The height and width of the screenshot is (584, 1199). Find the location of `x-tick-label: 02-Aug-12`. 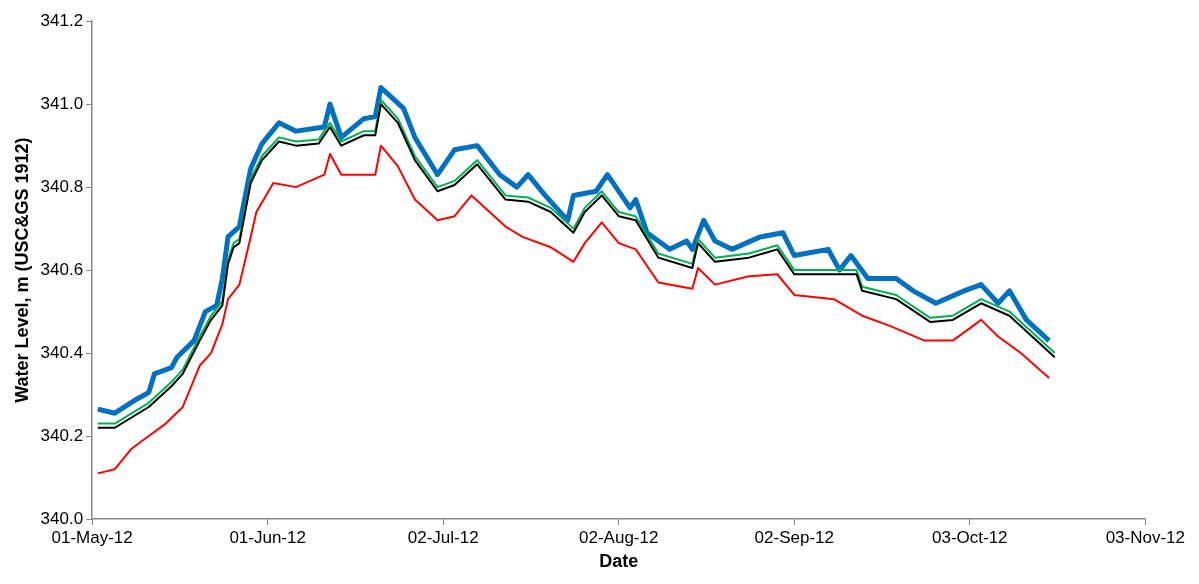

x-tick-label: 02-Aug-12 is located at coordinates (619, 537).